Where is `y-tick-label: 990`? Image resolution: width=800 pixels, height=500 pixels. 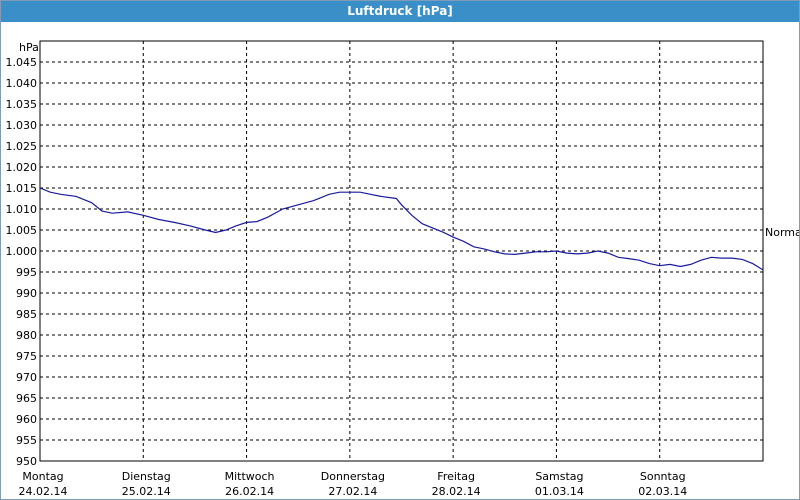
y-tick-label: 990 is located at coordinates (26, 293).